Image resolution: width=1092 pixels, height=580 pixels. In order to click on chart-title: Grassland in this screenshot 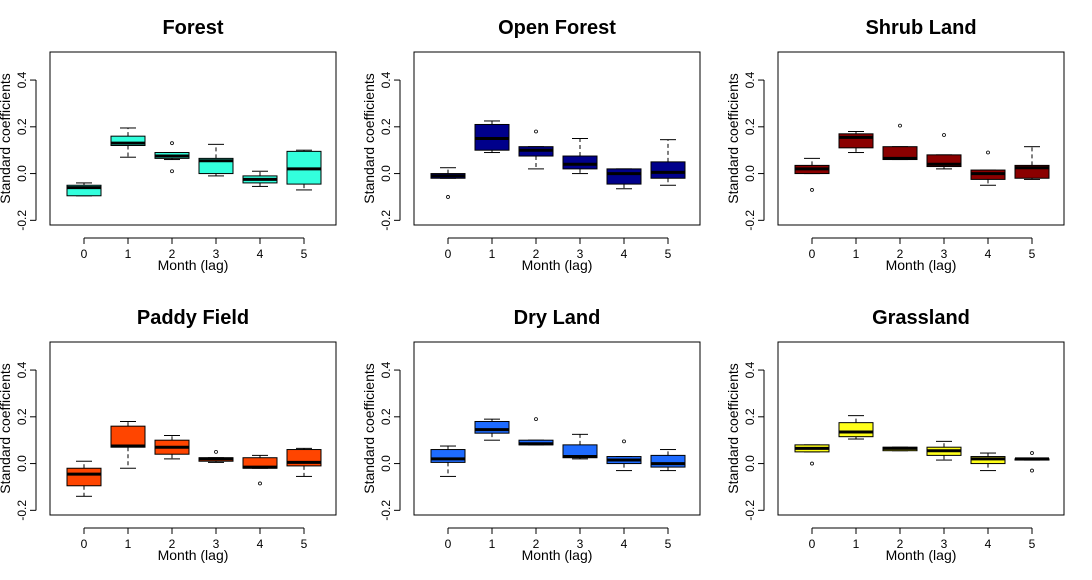, I will do `click(921, 318)`.